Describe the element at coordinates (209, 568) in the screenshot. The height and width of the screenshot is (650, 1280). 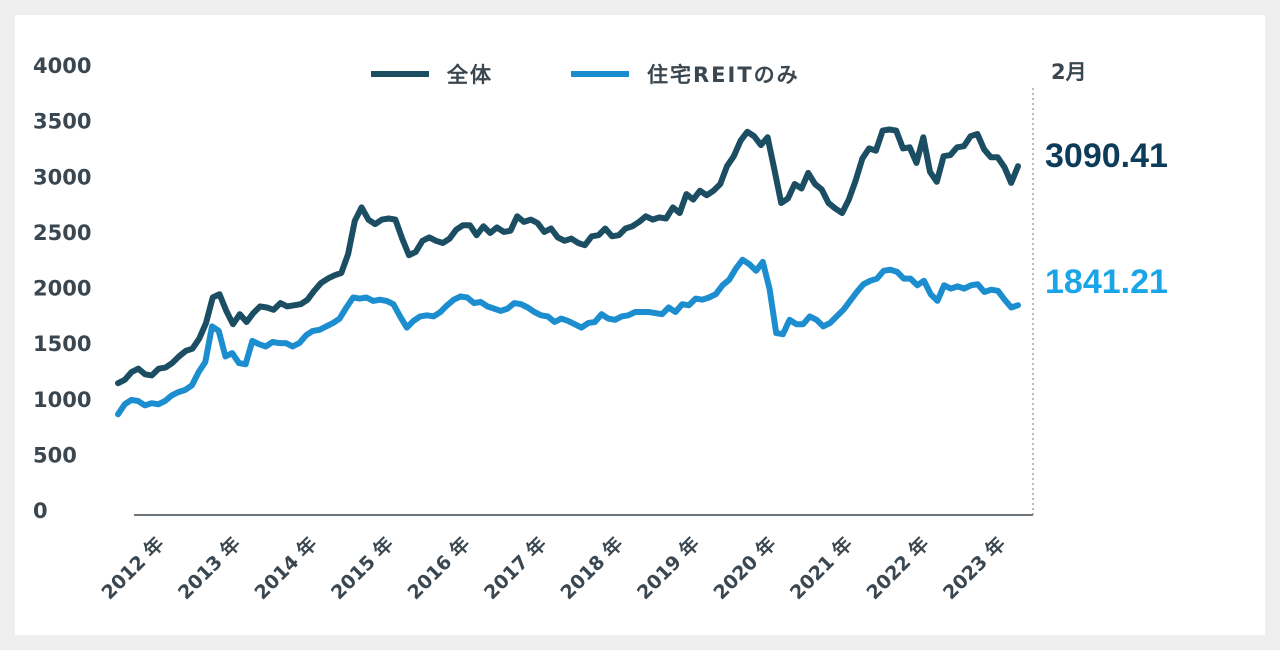
I see `x-tick-label: 2013 年` at that location.